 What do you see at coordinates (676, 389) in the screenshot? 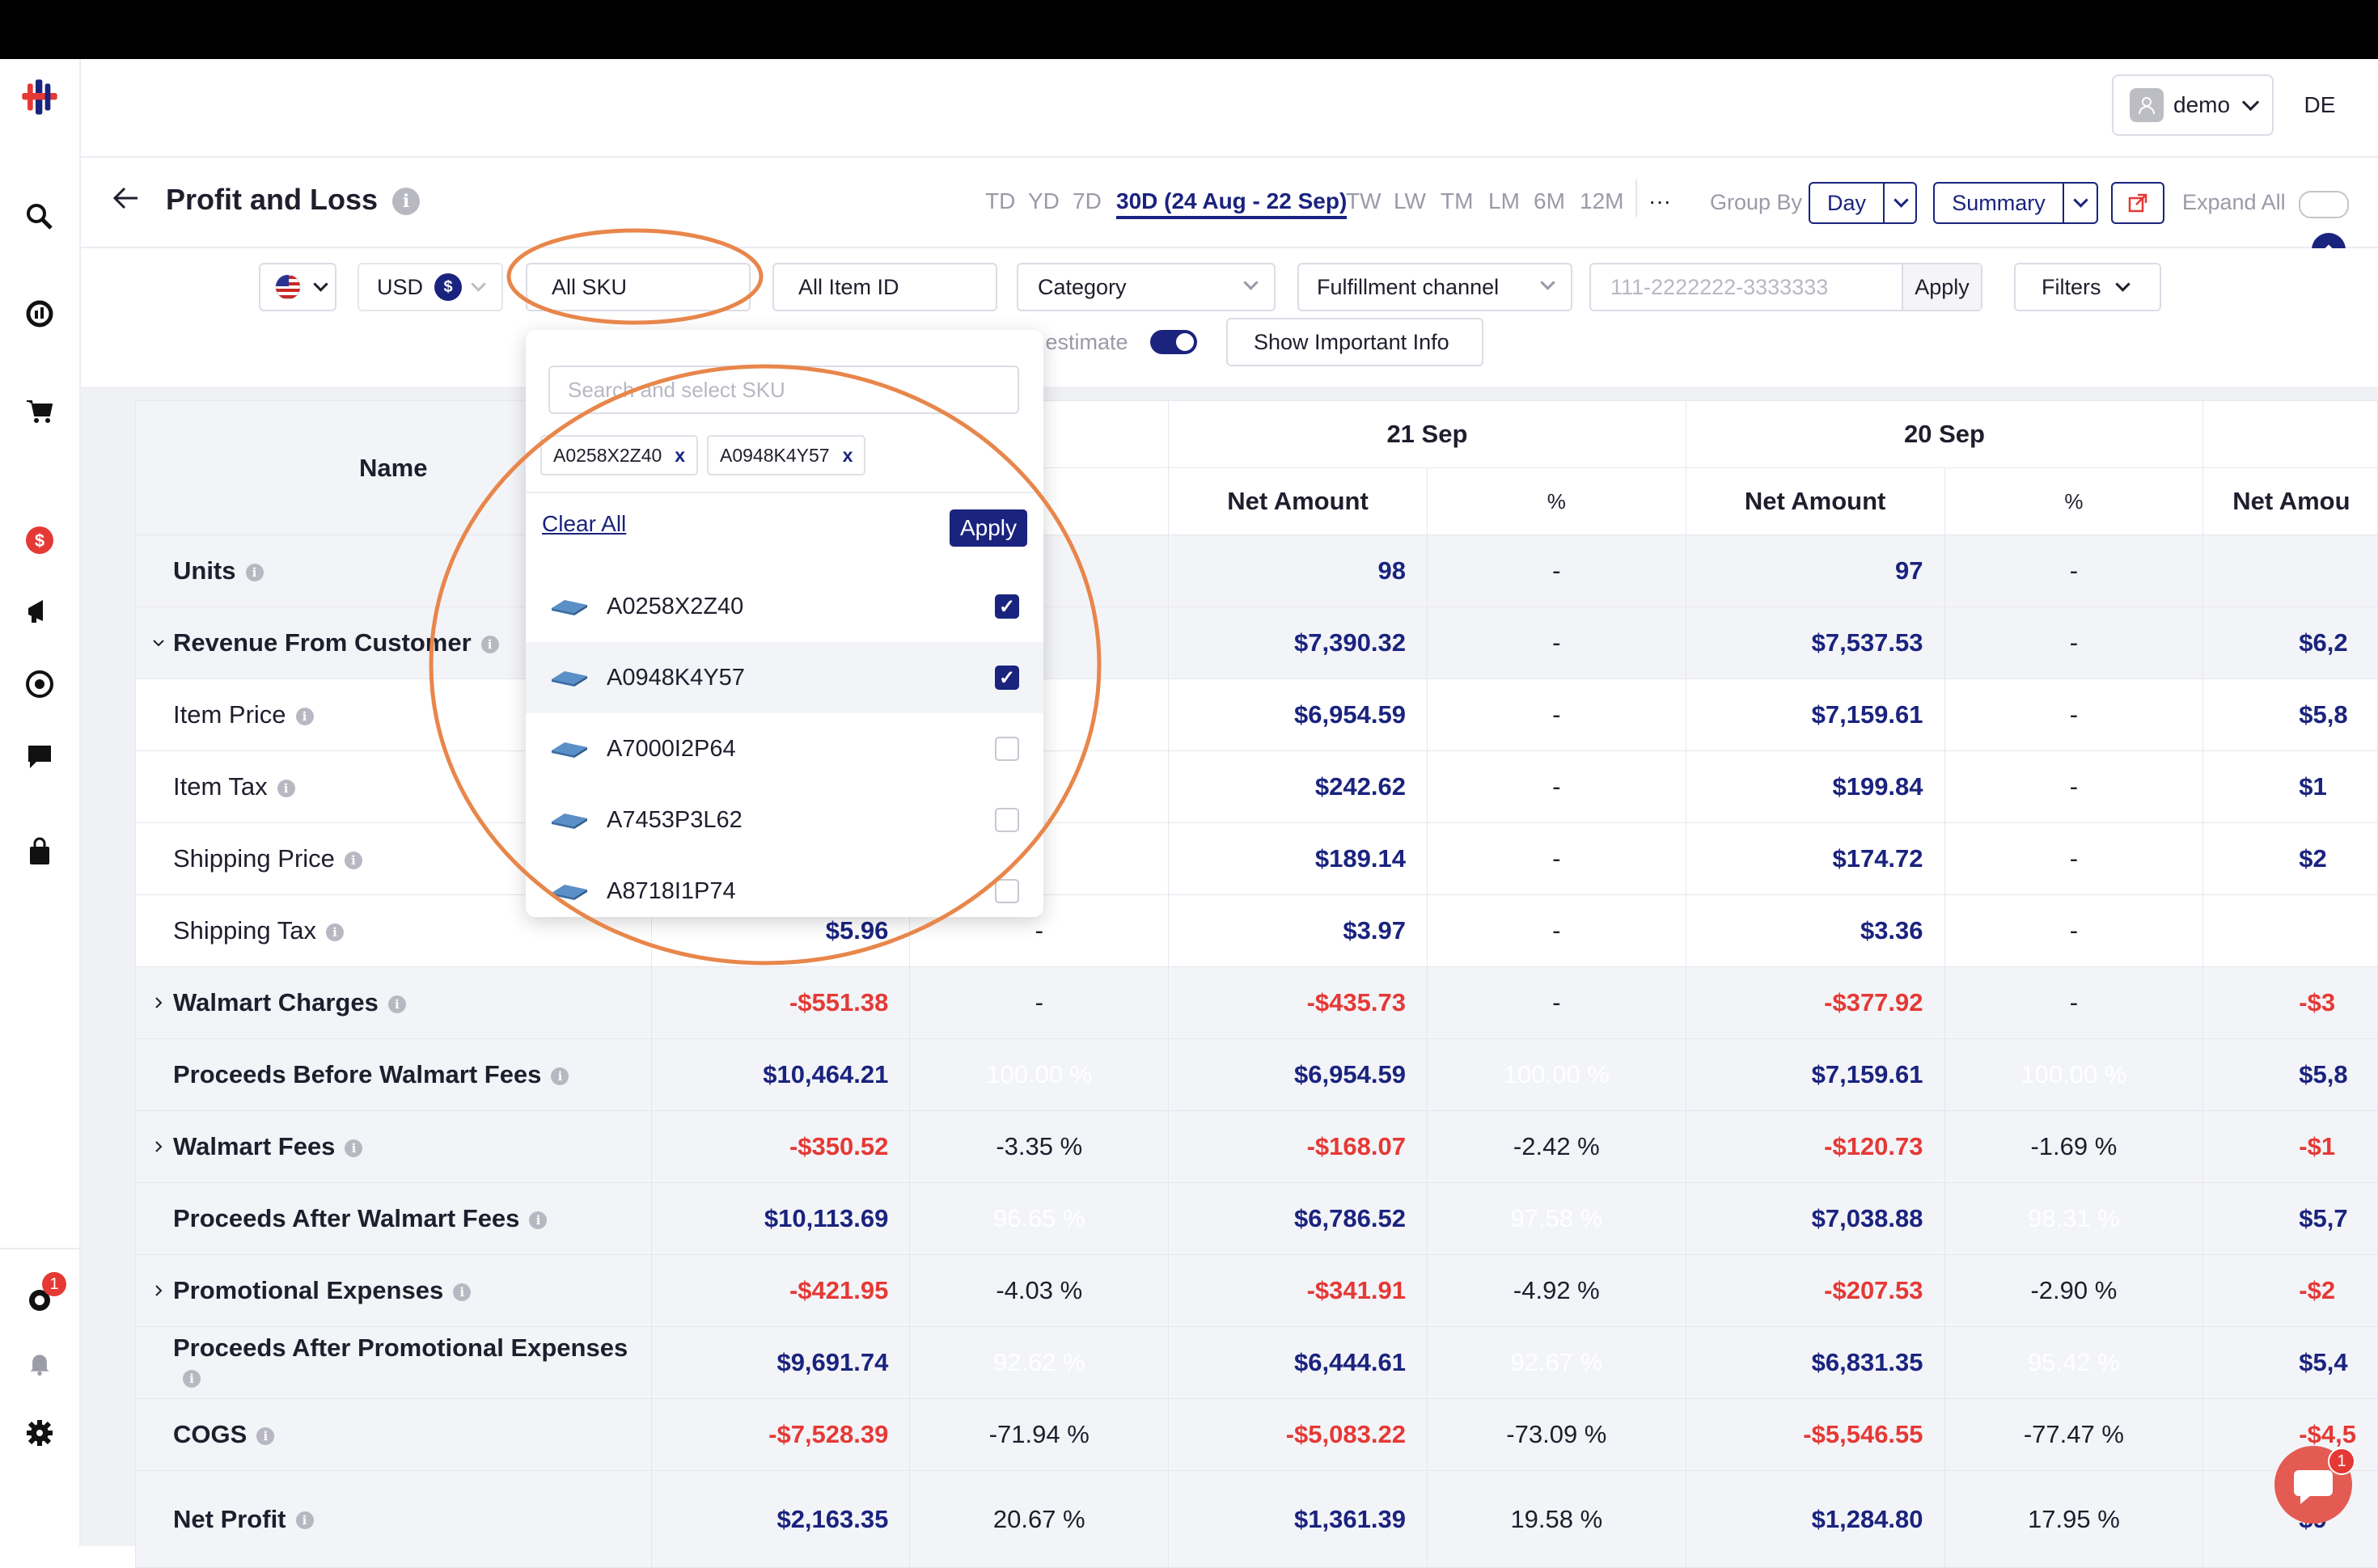
I see `sku-search-placeholder: Search and select SKU` at bounding box center [676, 389].